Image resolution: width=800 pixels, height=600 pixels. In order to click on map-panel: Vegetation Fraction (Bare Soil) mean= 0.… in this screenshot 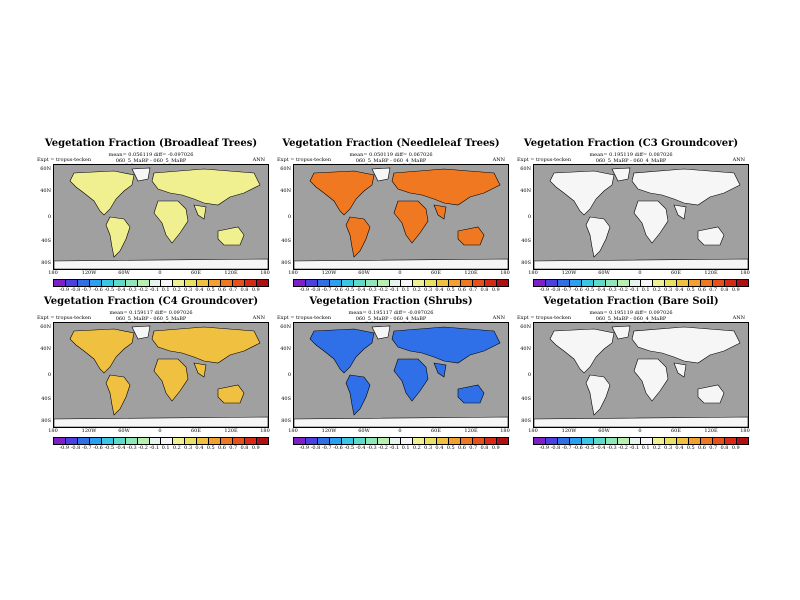, I will do `click(631, 376)`.